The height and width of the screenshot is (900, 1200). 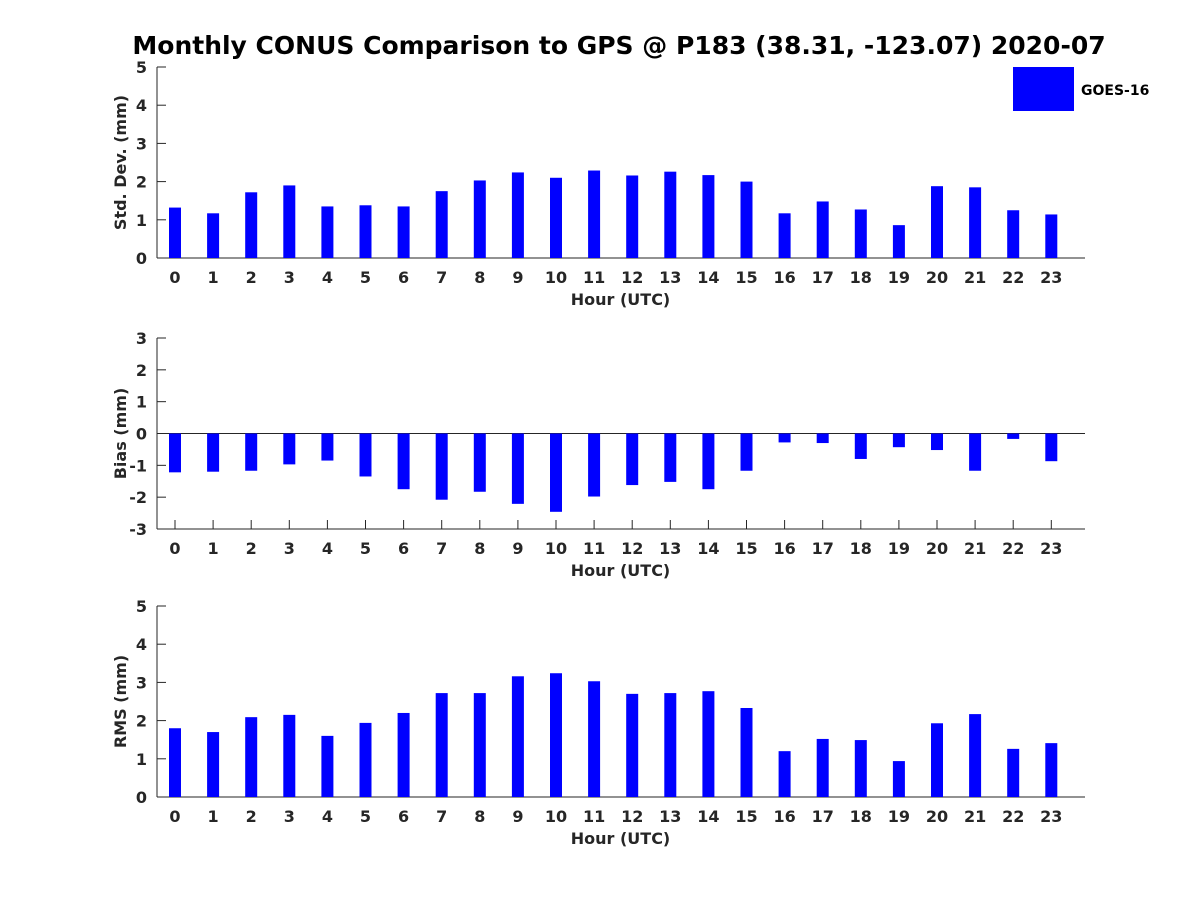 I want to click on x-tick-label: 1, so click(x=213, y=548).